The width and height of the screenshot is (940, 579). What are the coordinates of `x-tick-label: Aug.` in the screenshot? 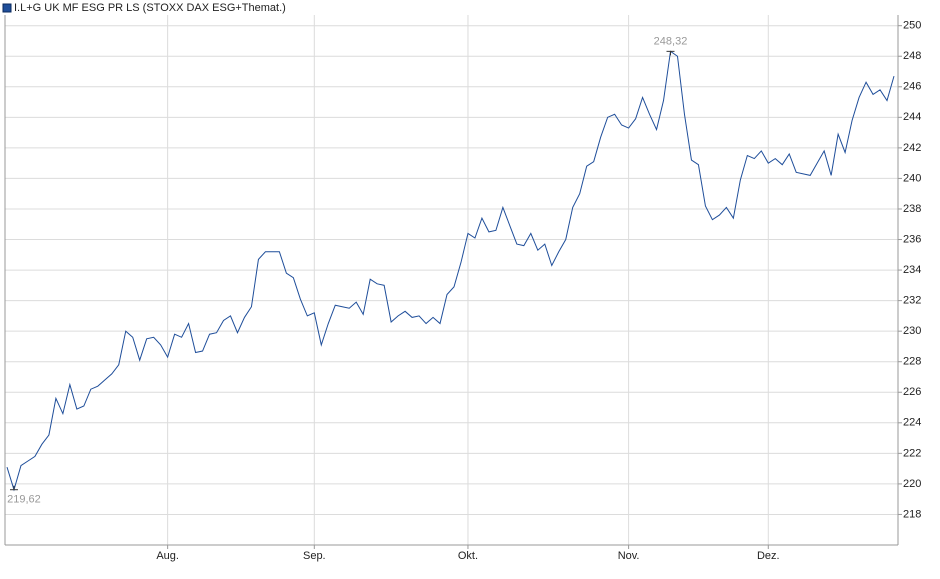 It's located at (167, 556).